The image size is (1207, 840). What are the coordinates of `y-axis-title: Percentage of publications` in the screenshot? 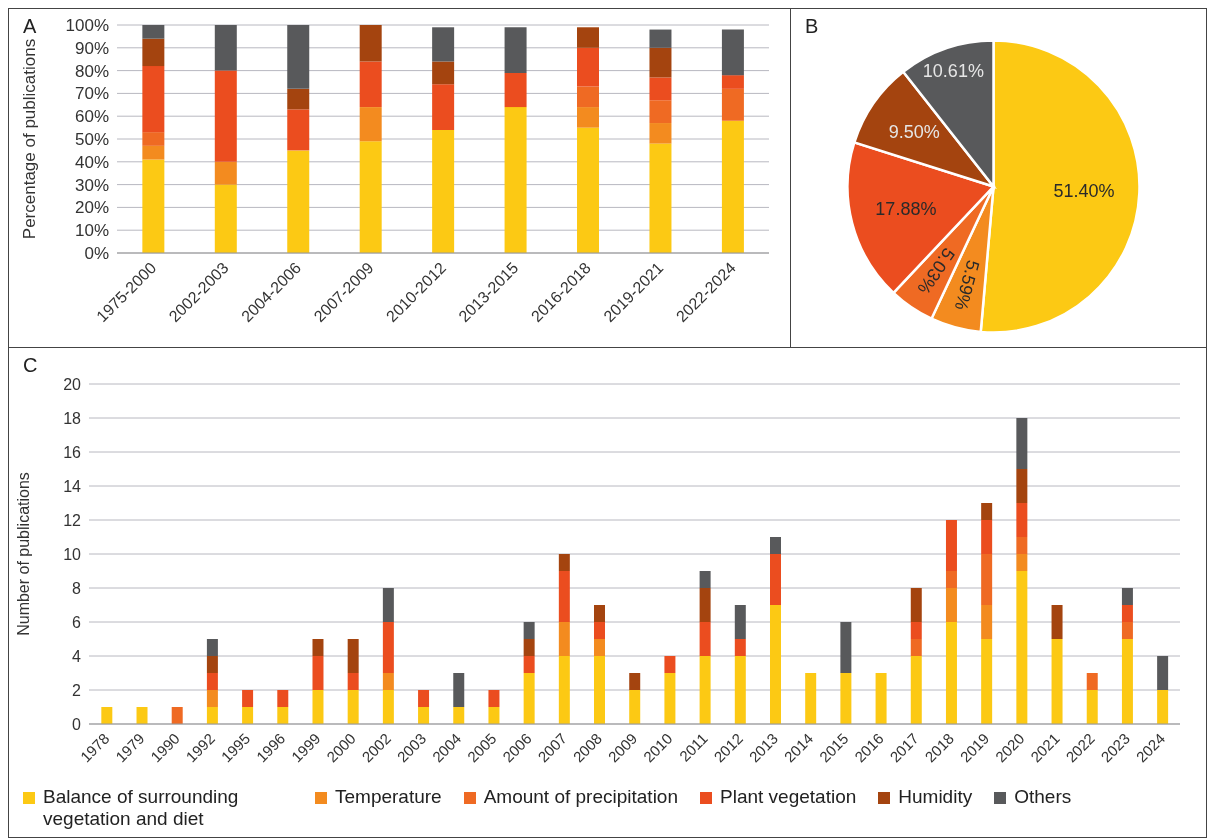 It's located at (30, 139).